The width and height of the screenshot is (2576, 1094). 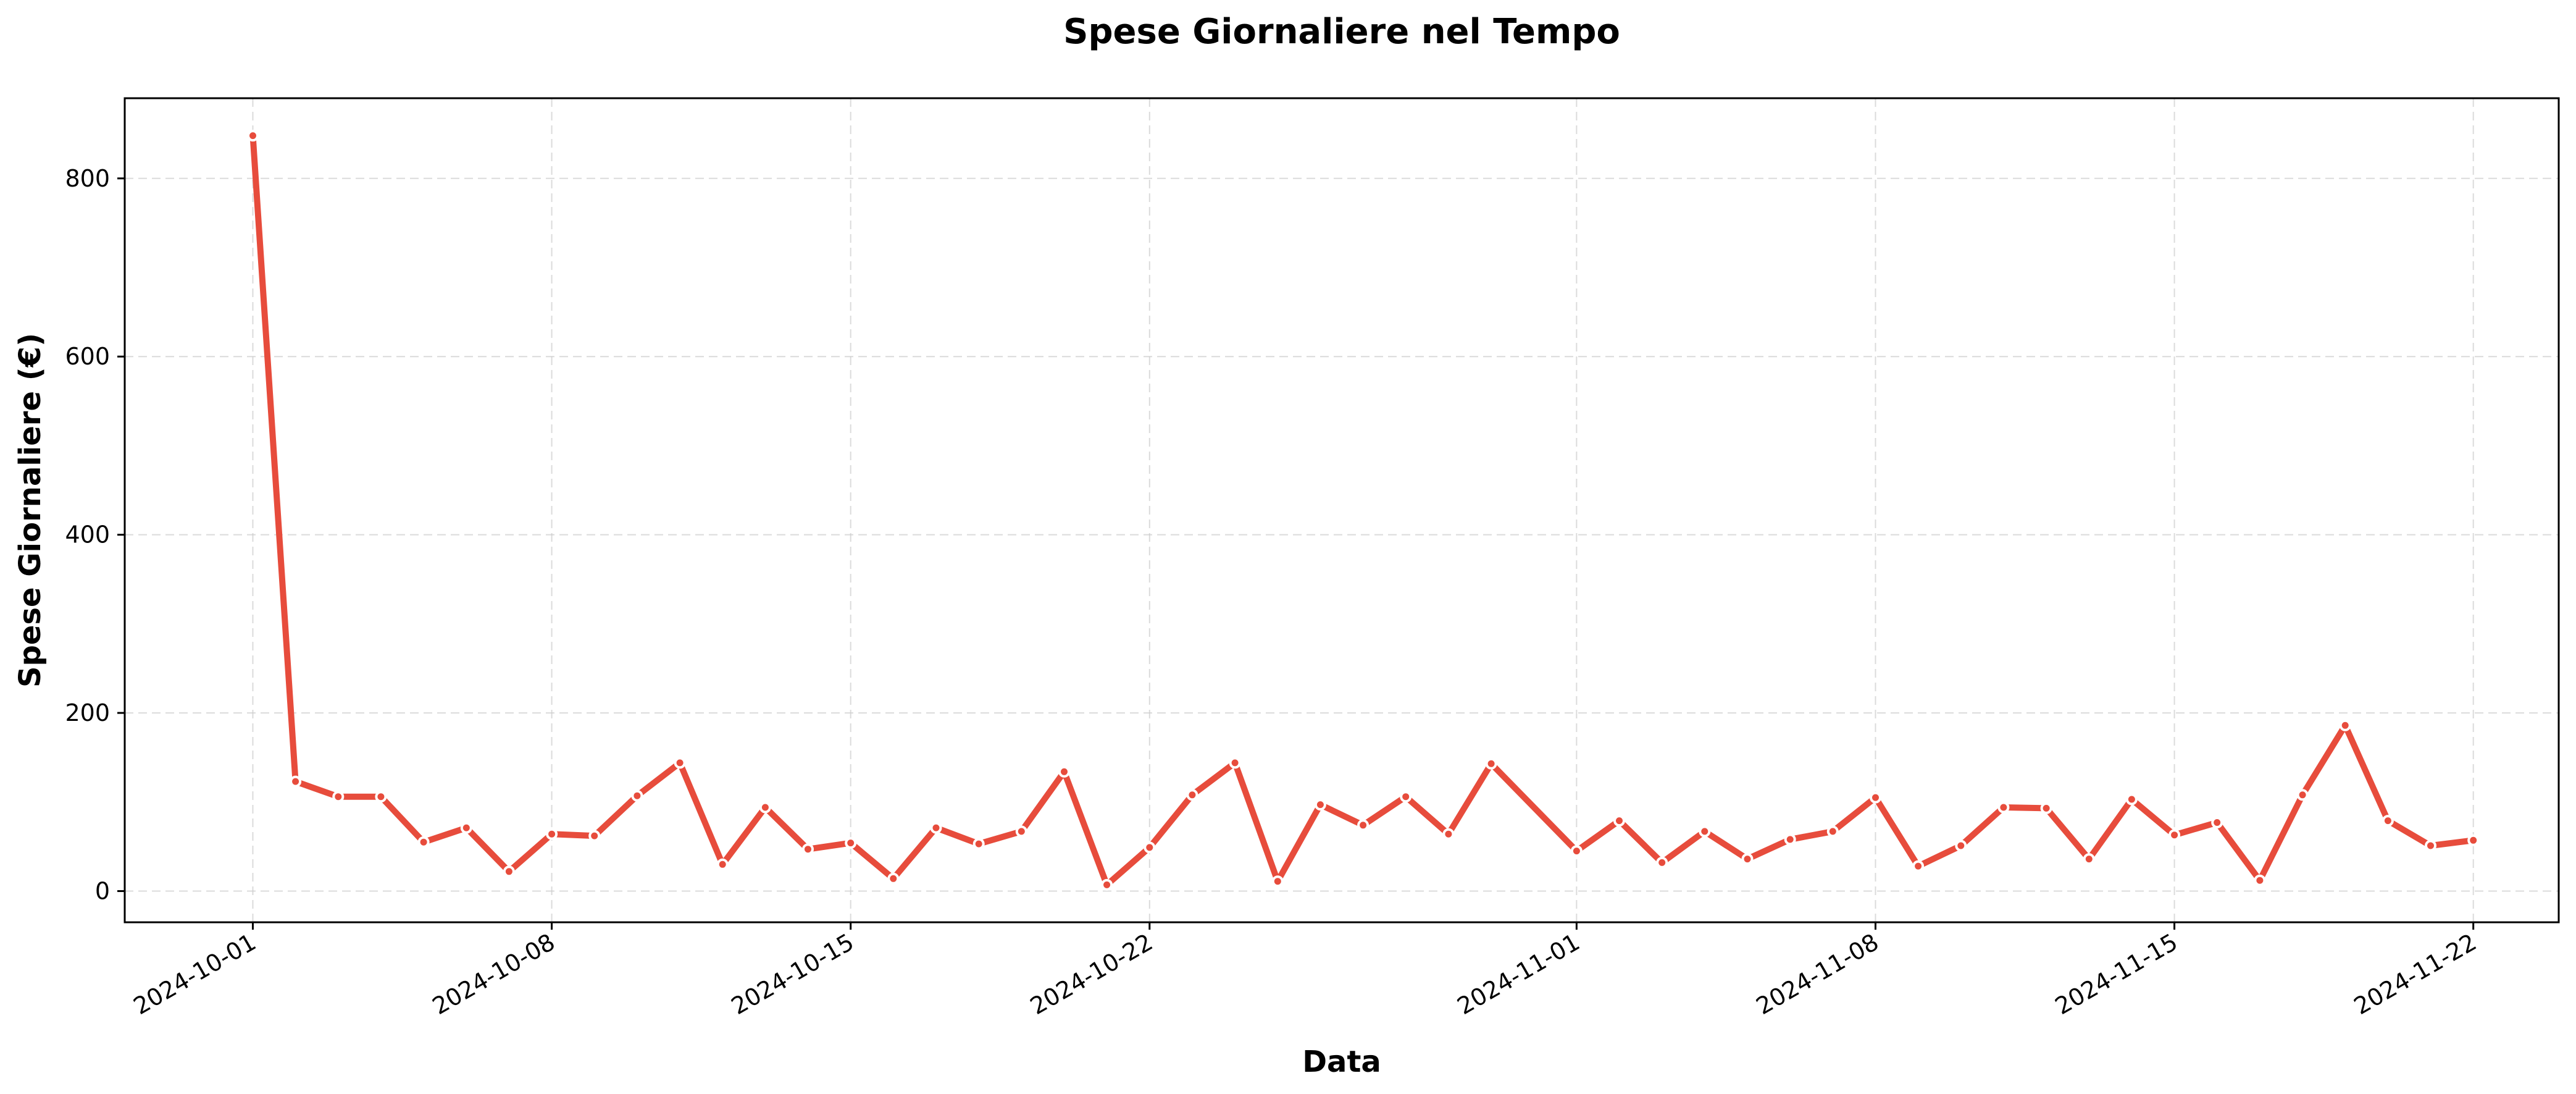 What do you see at coordinates (87, 356) in the screenshot?
I see `y-tick-label: 600` at bounding box center [87, 356].